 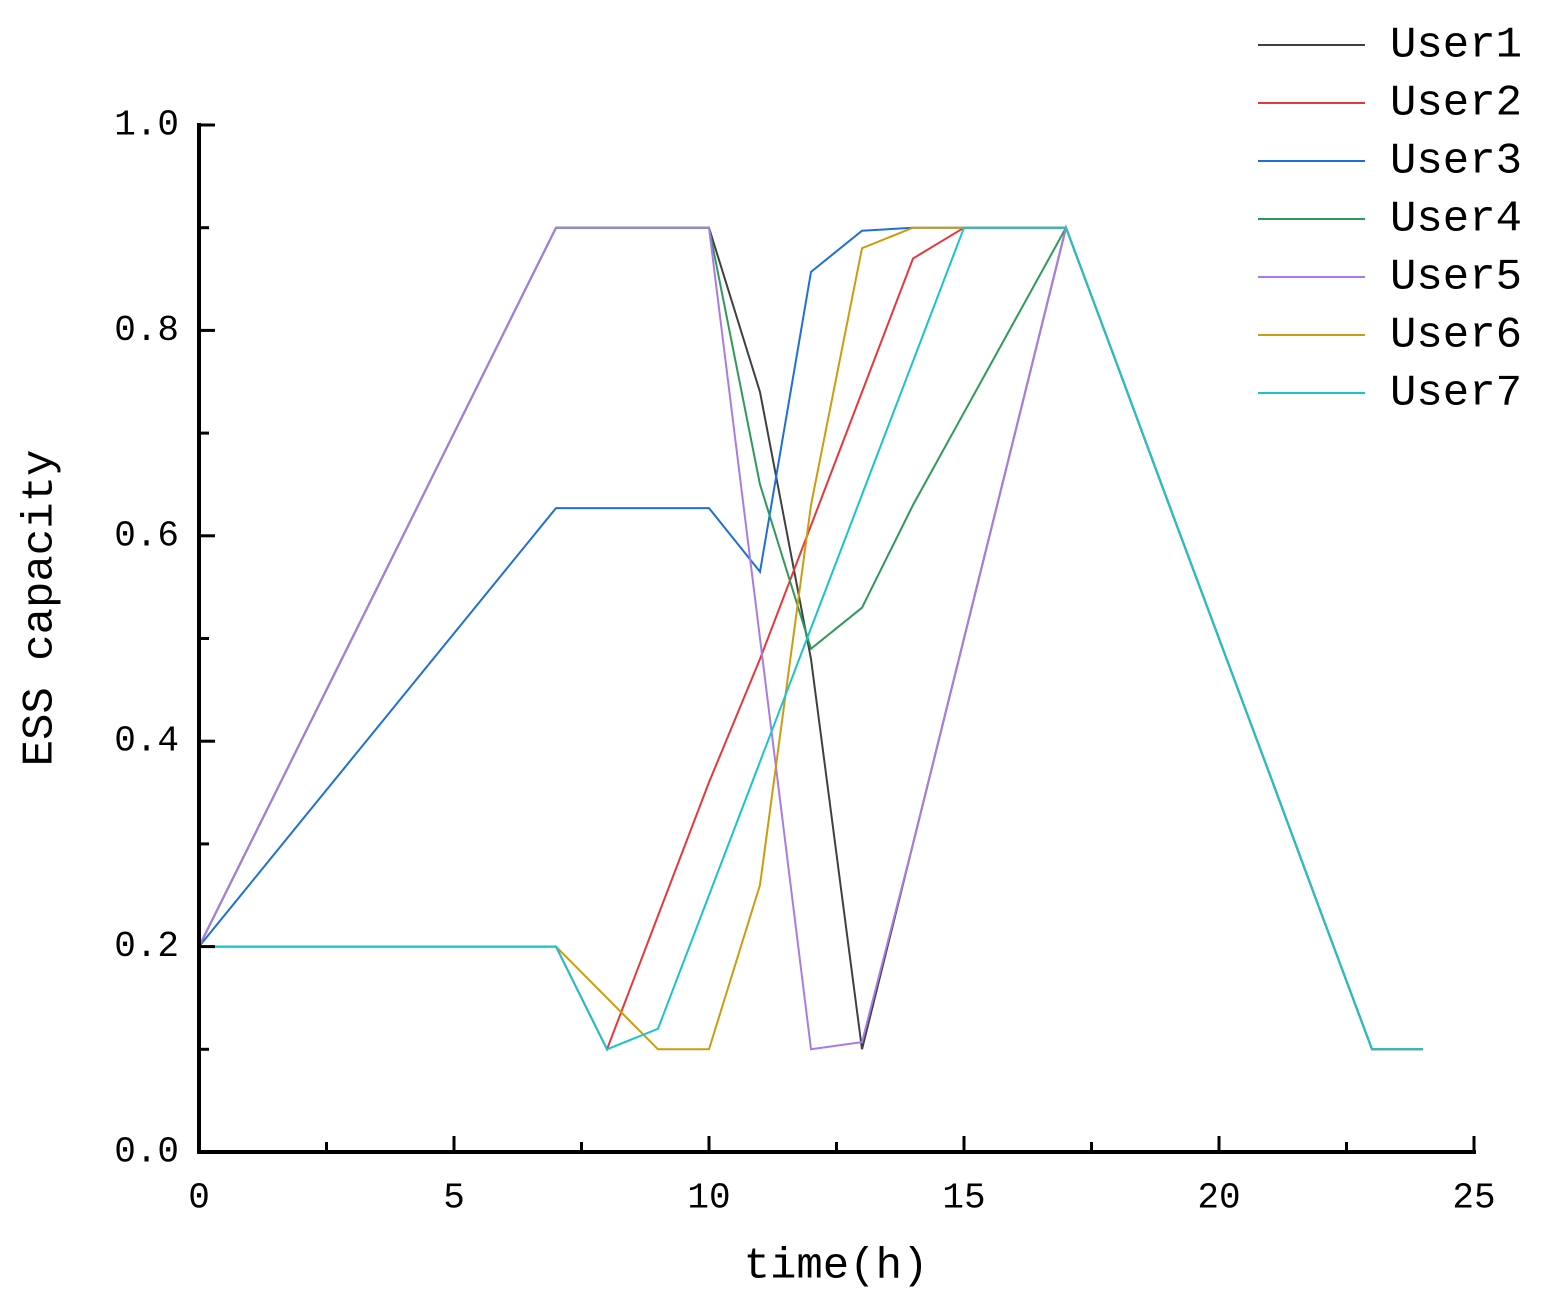 What do you see at coordinates (146, 1152) in the screenshot?
I see `y-tick-label: 0.0` at bounding box center [146, 1152].